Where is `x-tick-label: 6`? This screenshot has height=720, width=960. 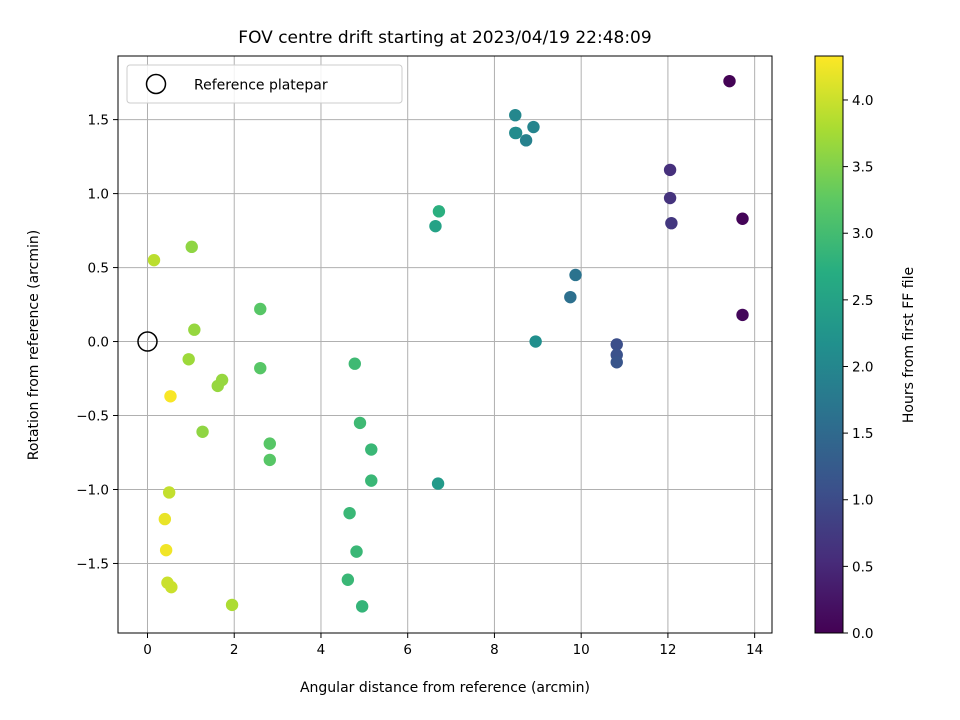 x-tick-label: 6 is located at coordinates (407, 650).